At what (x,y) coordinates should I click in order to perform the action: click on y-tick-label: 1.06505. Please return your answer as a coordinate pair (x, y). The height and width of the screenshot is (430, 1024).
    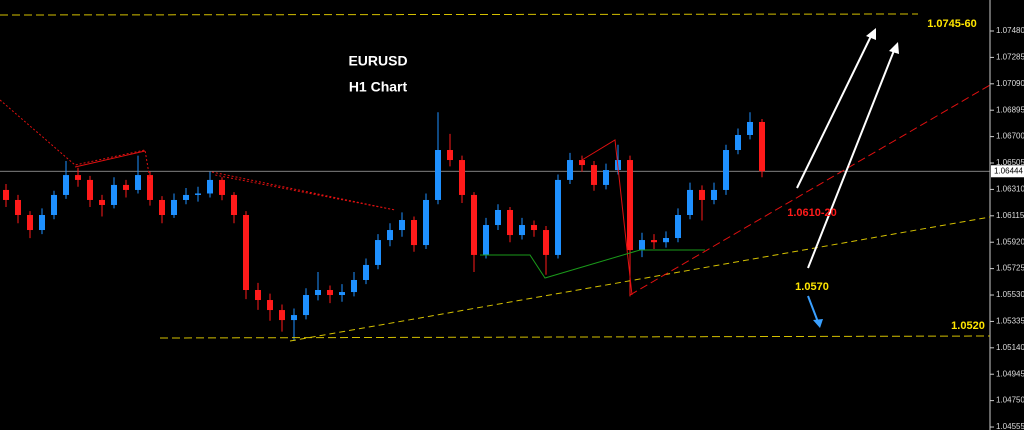
    Looking at the image, I should click on (1010, 162).